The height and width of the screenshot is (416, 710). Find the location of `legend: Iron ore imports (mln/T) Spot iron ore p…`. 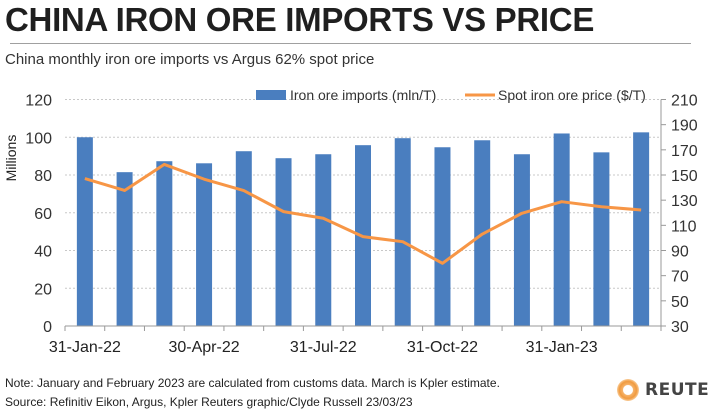

legend: Iron ore imports (mln/T) Spot iron ore p… is located at coordinates (451, 95).